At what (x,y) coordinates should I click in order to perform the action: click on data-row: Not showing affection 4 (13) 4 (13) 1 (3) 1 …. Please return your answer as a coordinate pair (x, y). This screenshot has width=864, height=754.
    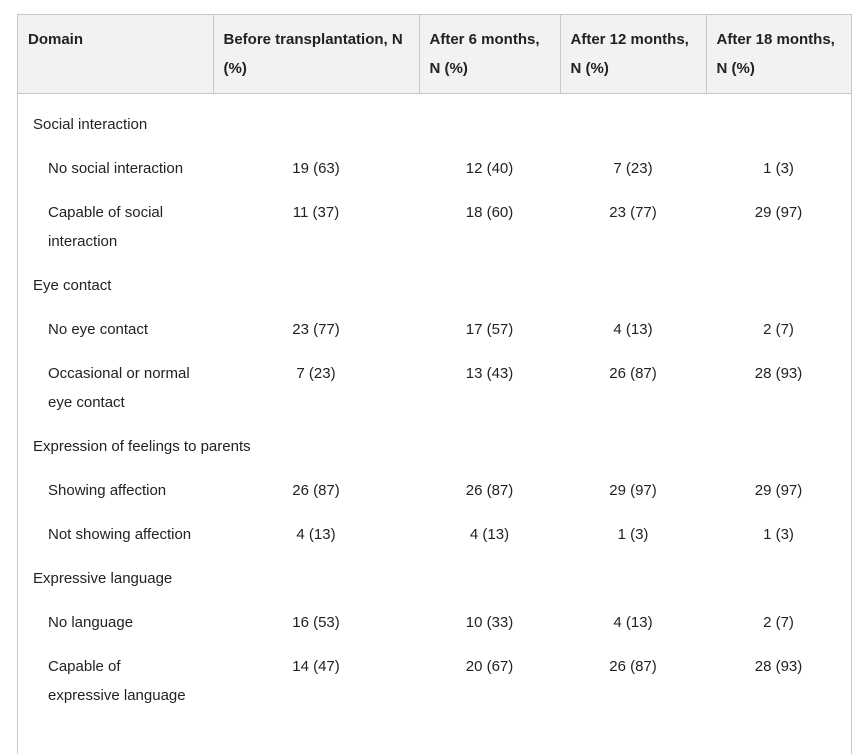
    Looking at the image, I should click on (434, 534).